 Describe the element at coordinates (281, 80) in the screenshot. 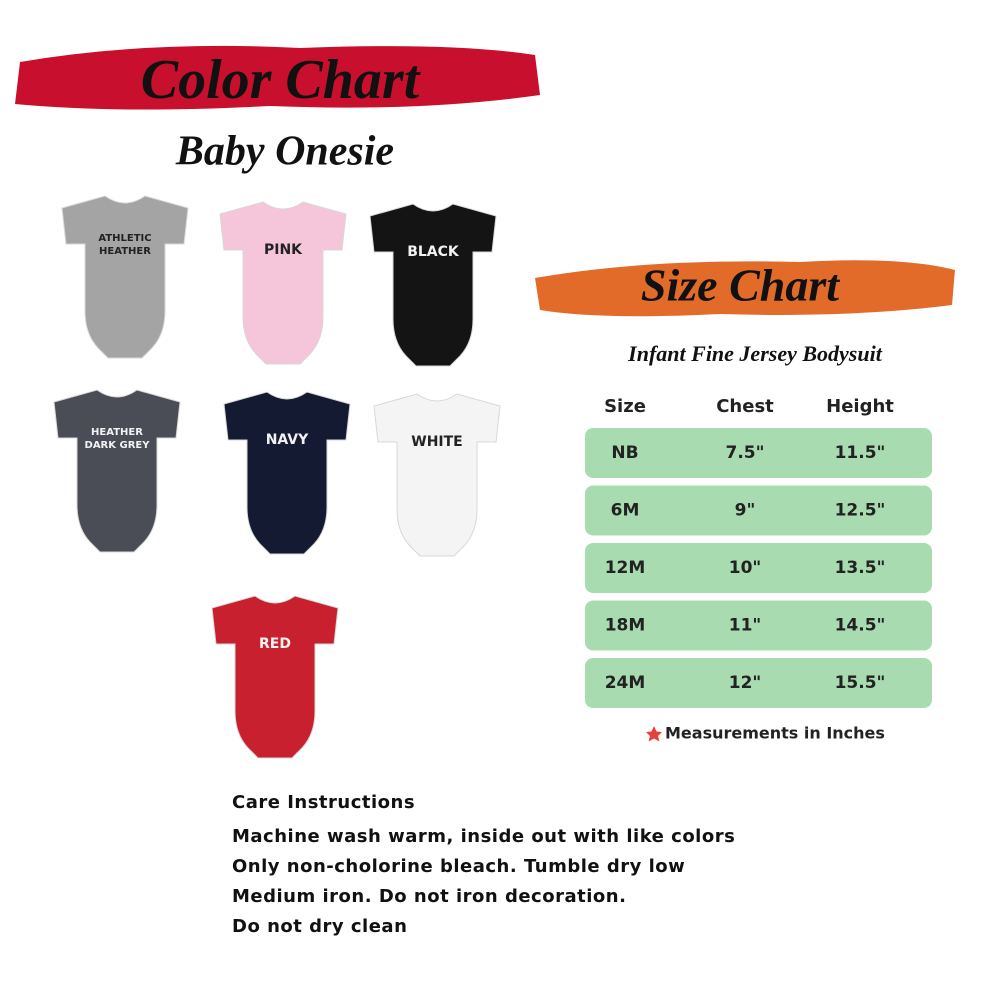

I see `color-chart-title: Color Chart` at that location.